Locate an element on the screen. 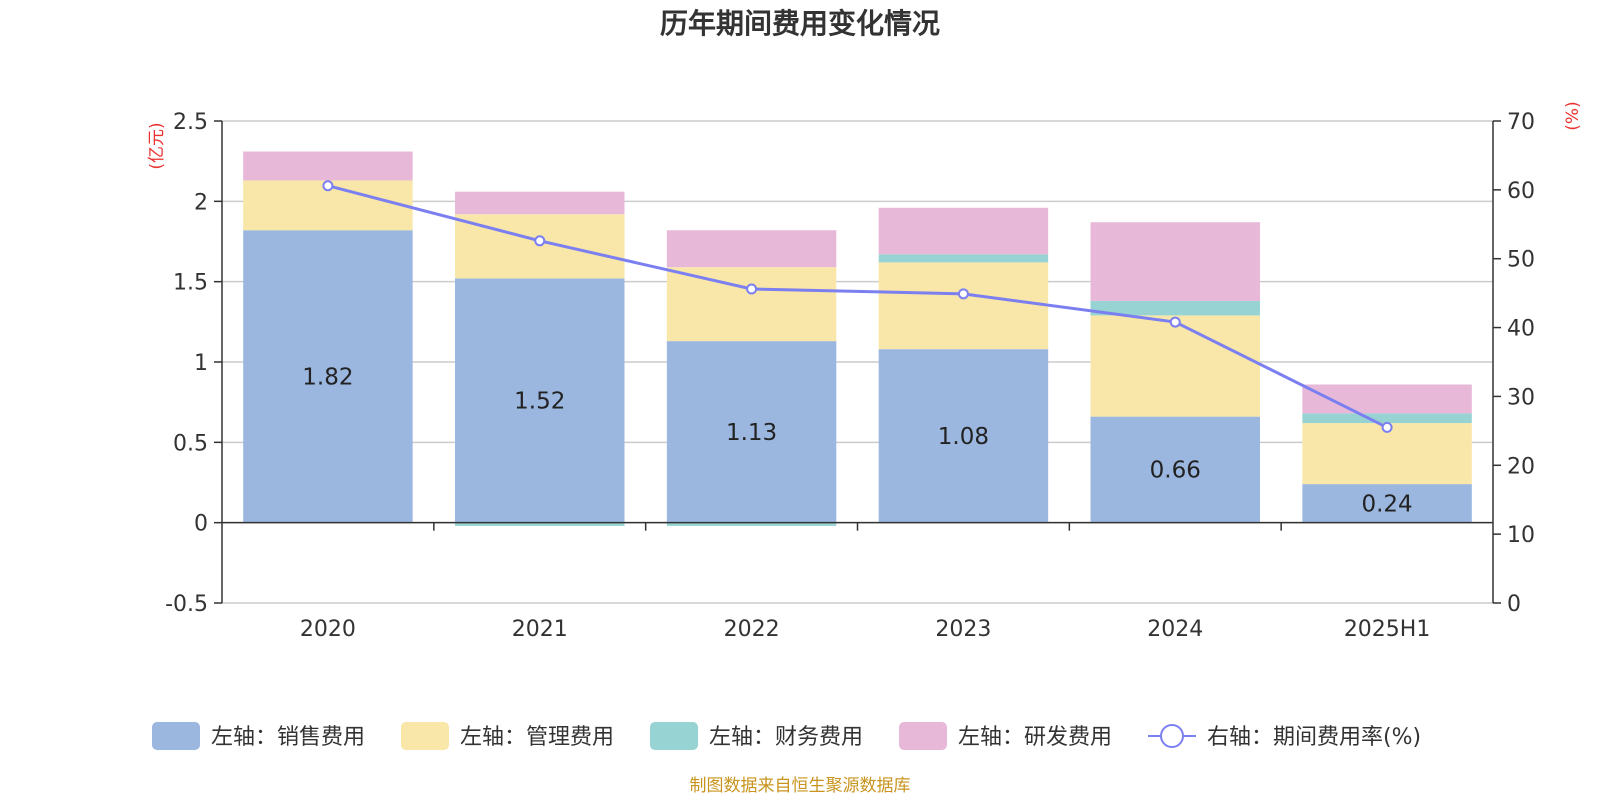 Image resolution: width=1600 pixels, height=800 pixels. right-tick-label: 40 is located at coordinates (1521, 329).